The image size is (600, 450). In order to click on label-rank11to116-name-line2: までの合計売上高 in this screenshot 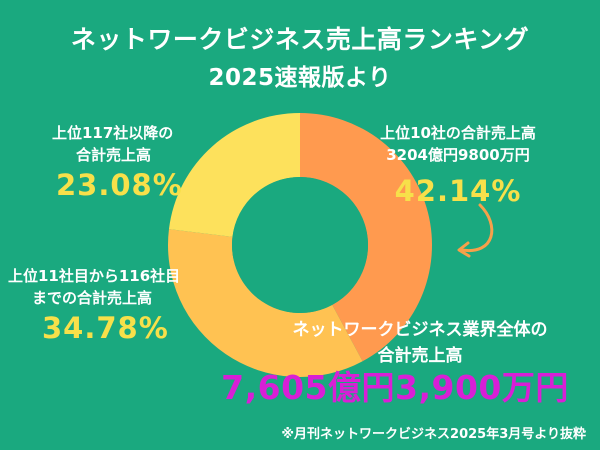, I will do `click(92, 298)`.